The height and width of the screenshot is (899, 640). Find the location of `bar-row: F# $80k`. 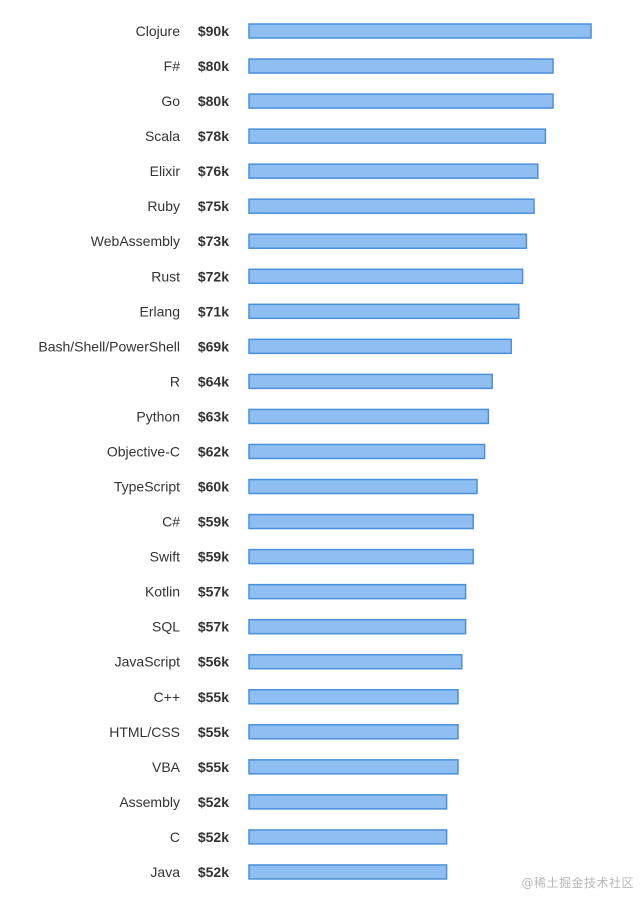

bar-row: F# $80k is located at coordinates (359, 66).